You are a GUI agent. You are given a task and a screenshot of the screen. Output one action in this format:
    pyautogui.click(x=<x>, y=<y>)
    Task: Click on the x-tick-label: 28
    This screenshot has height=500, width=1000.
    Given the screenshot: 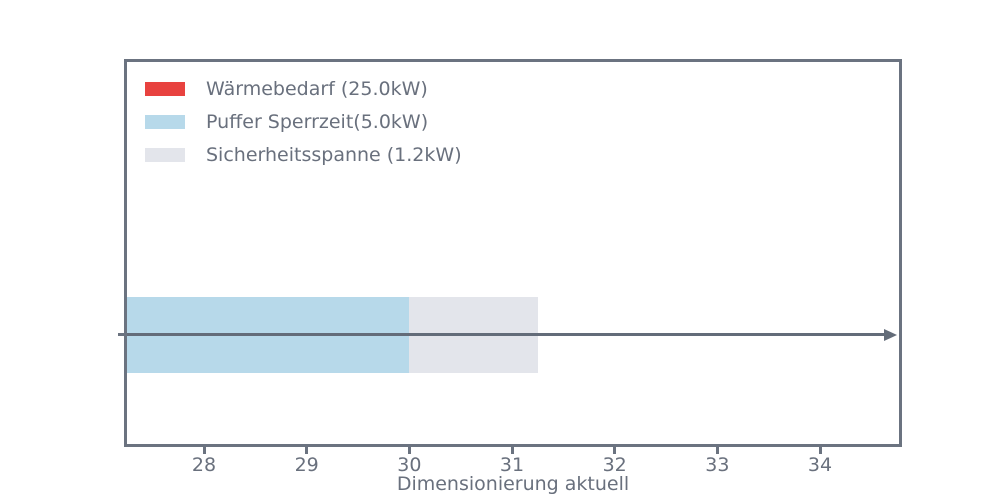 What is the action you would take?
    pyautogui.click(x=204, y=465)
    